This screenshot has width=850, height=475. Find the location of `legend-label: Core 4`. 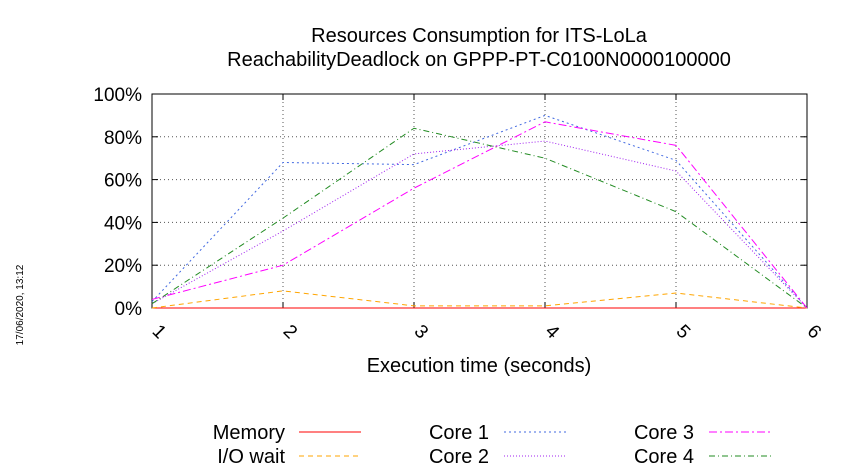

legend-label: Core 4 is located at coordinates (664, 457).